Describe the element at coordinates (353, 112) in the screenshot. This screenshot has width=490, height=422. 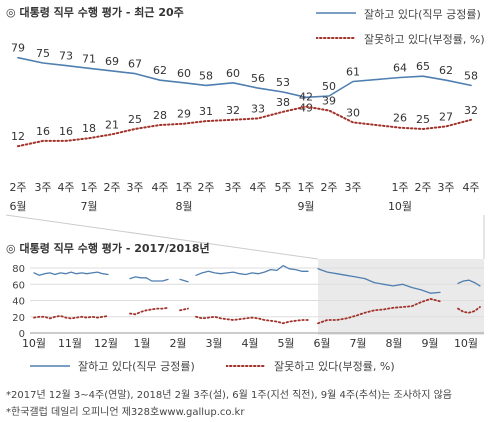
I see `negative-data-label: 30` at that location.